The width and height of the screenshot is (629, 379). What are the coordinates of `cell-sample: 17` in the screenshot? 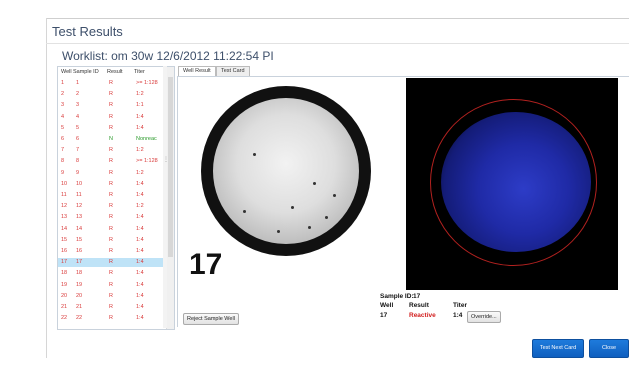 It's located at (79, 262).